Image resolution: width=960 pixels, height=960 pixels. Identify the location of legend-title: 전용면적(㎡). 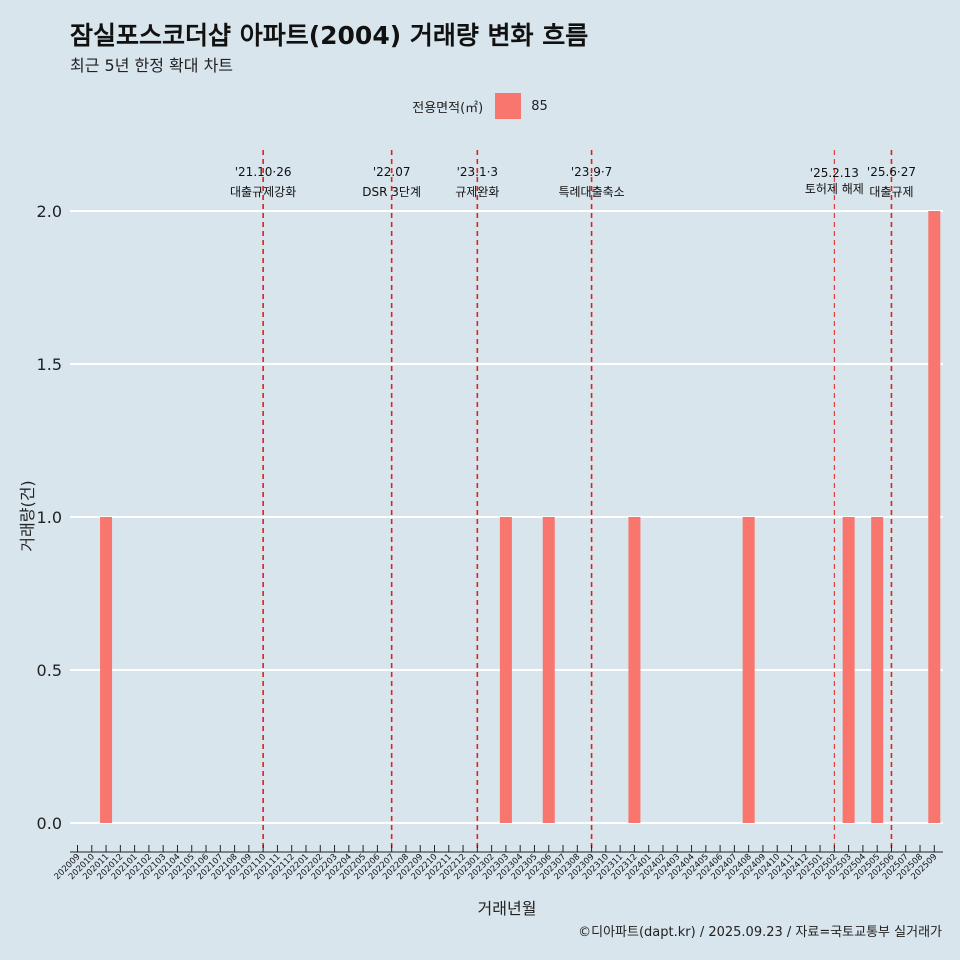
(448, 108).